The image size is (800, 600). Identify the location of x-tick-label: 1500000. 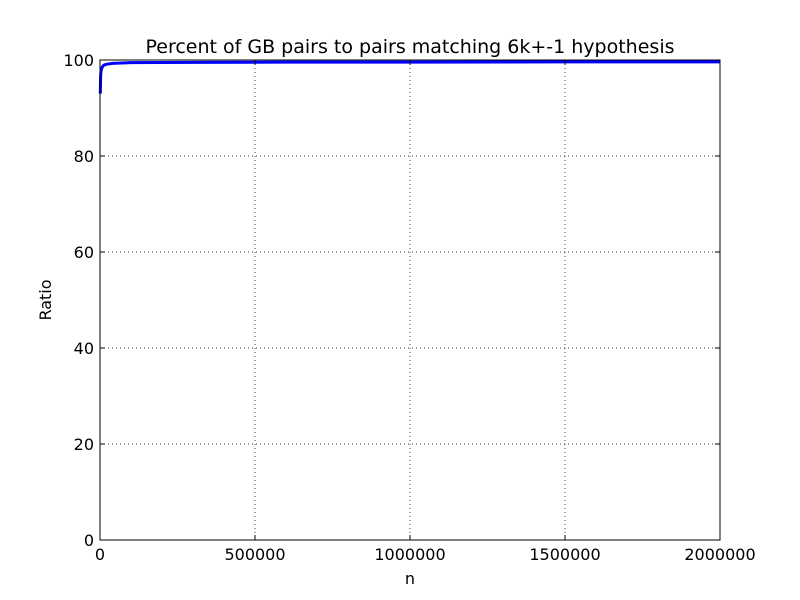
(564, 554).